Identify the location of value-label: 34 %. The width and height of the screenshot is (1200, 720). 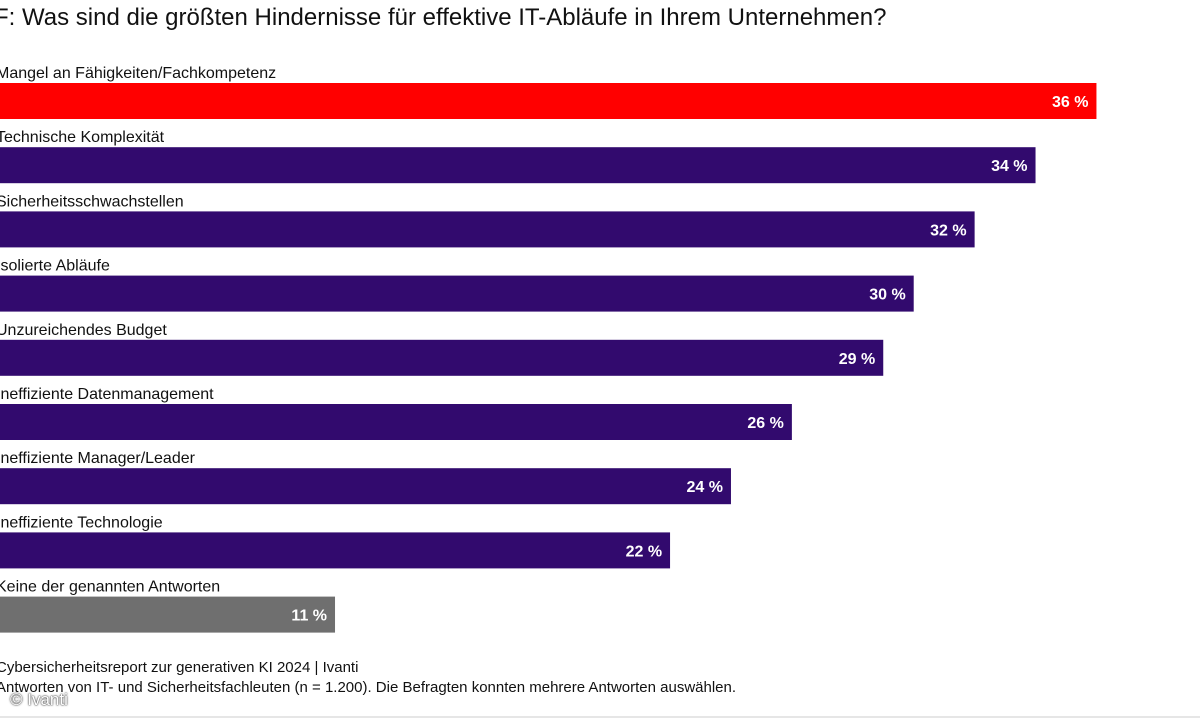
(1009, 166).